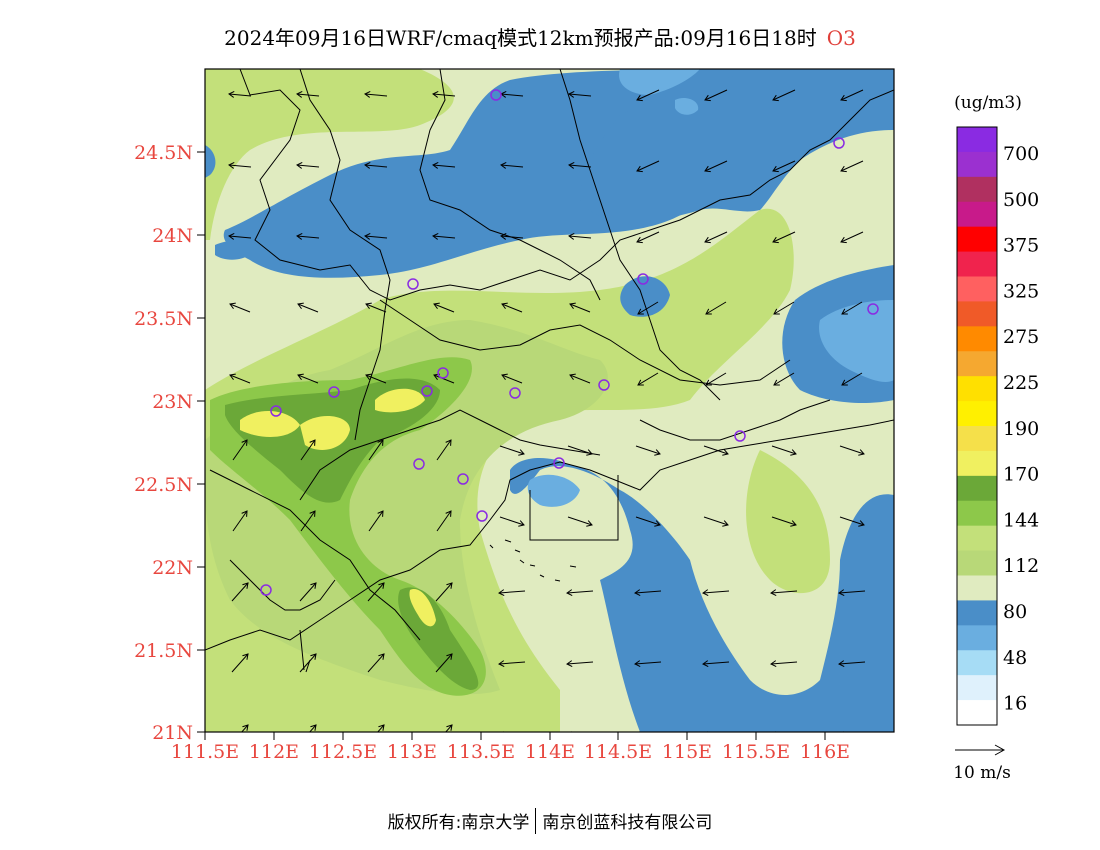 The height and width of the screenshot is (850, 1100). Describe the element at coordinates (536, 821) in the screenshot. I see `copyright-separator` at that location.